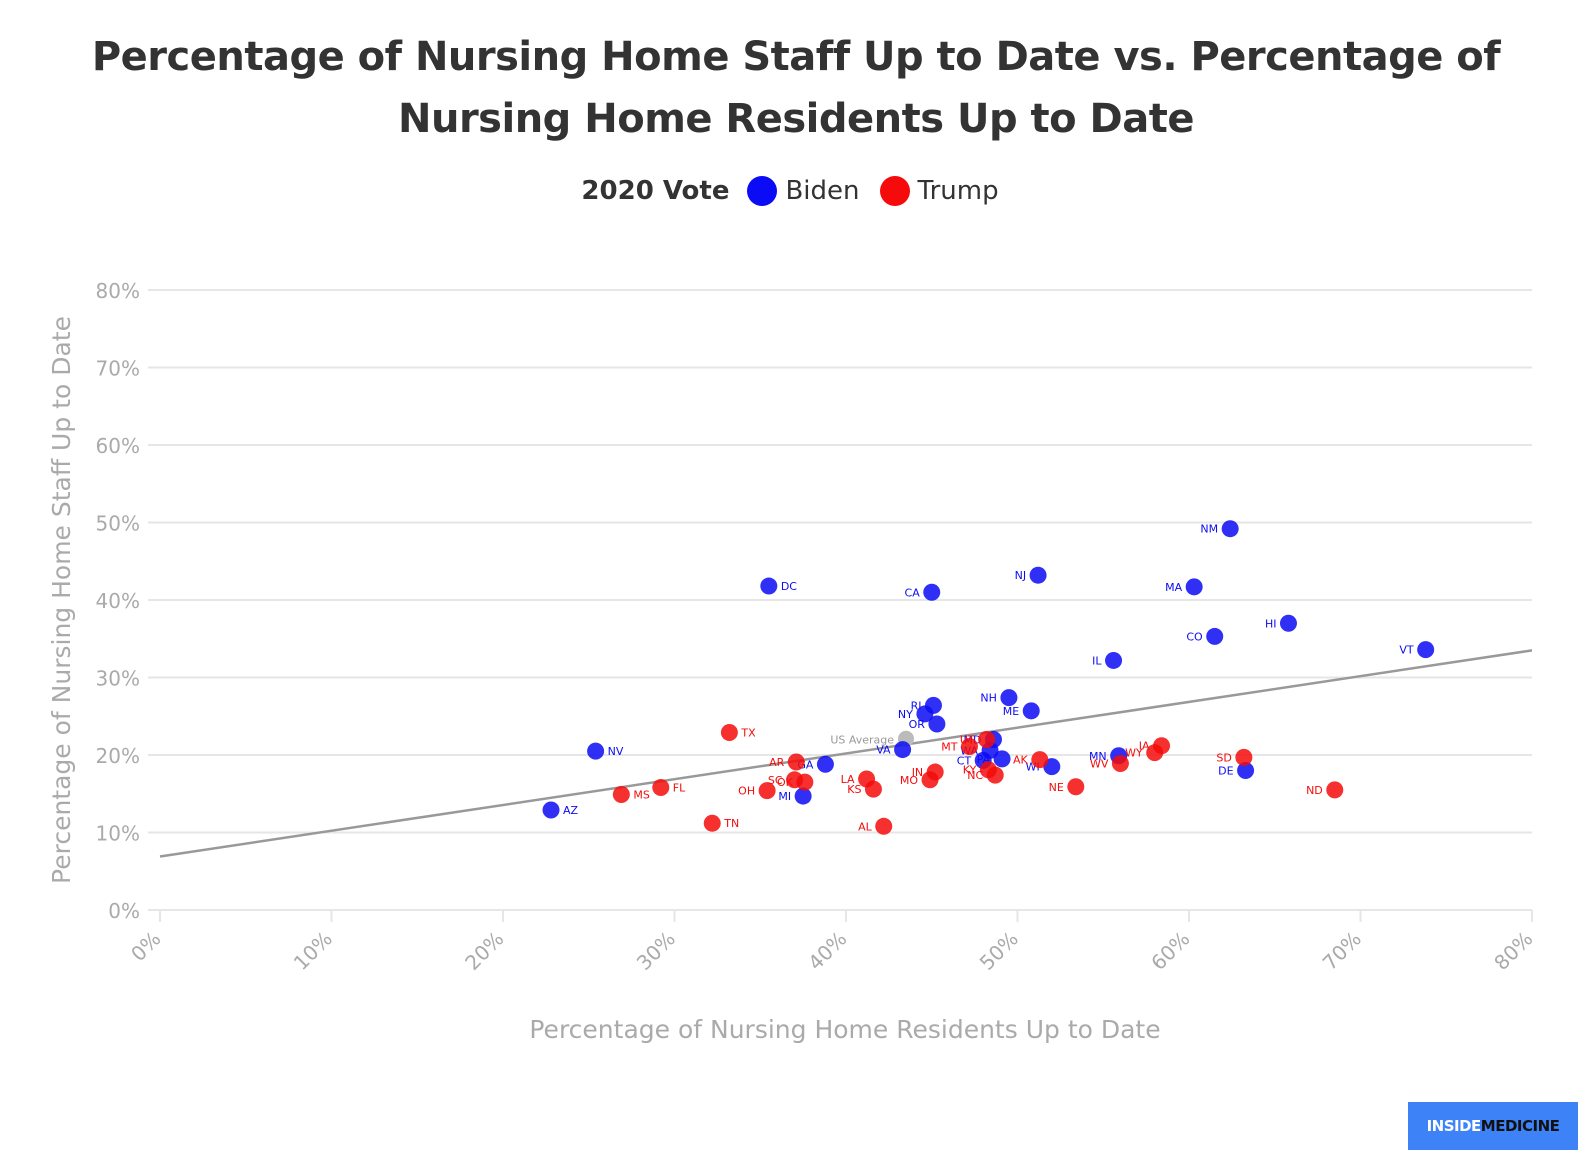 The width and height of the screenshot is (1592, 1150). I want to click on point-nh, so click(1009, 698).